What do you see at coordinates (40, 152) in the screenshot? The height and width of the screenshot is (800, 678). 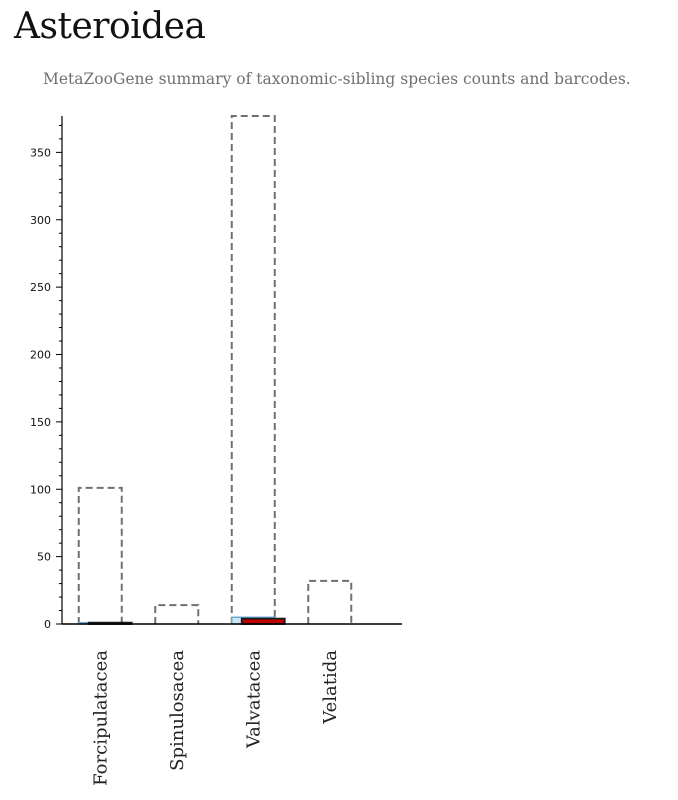 I see `y-tick-label: 350` at bounding box center [40, 152].